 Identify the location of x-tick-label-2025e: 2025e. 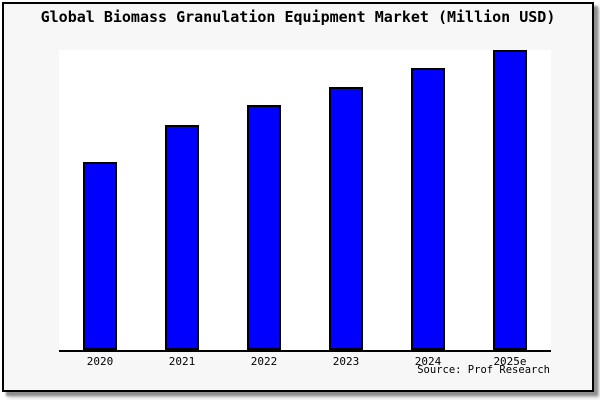
(510, 361).